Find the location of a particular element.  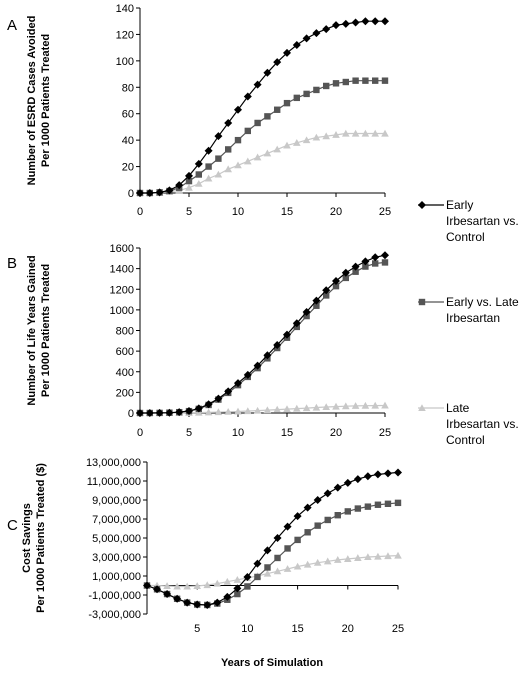

panel-letter: B is located at coordinates (12, 263).